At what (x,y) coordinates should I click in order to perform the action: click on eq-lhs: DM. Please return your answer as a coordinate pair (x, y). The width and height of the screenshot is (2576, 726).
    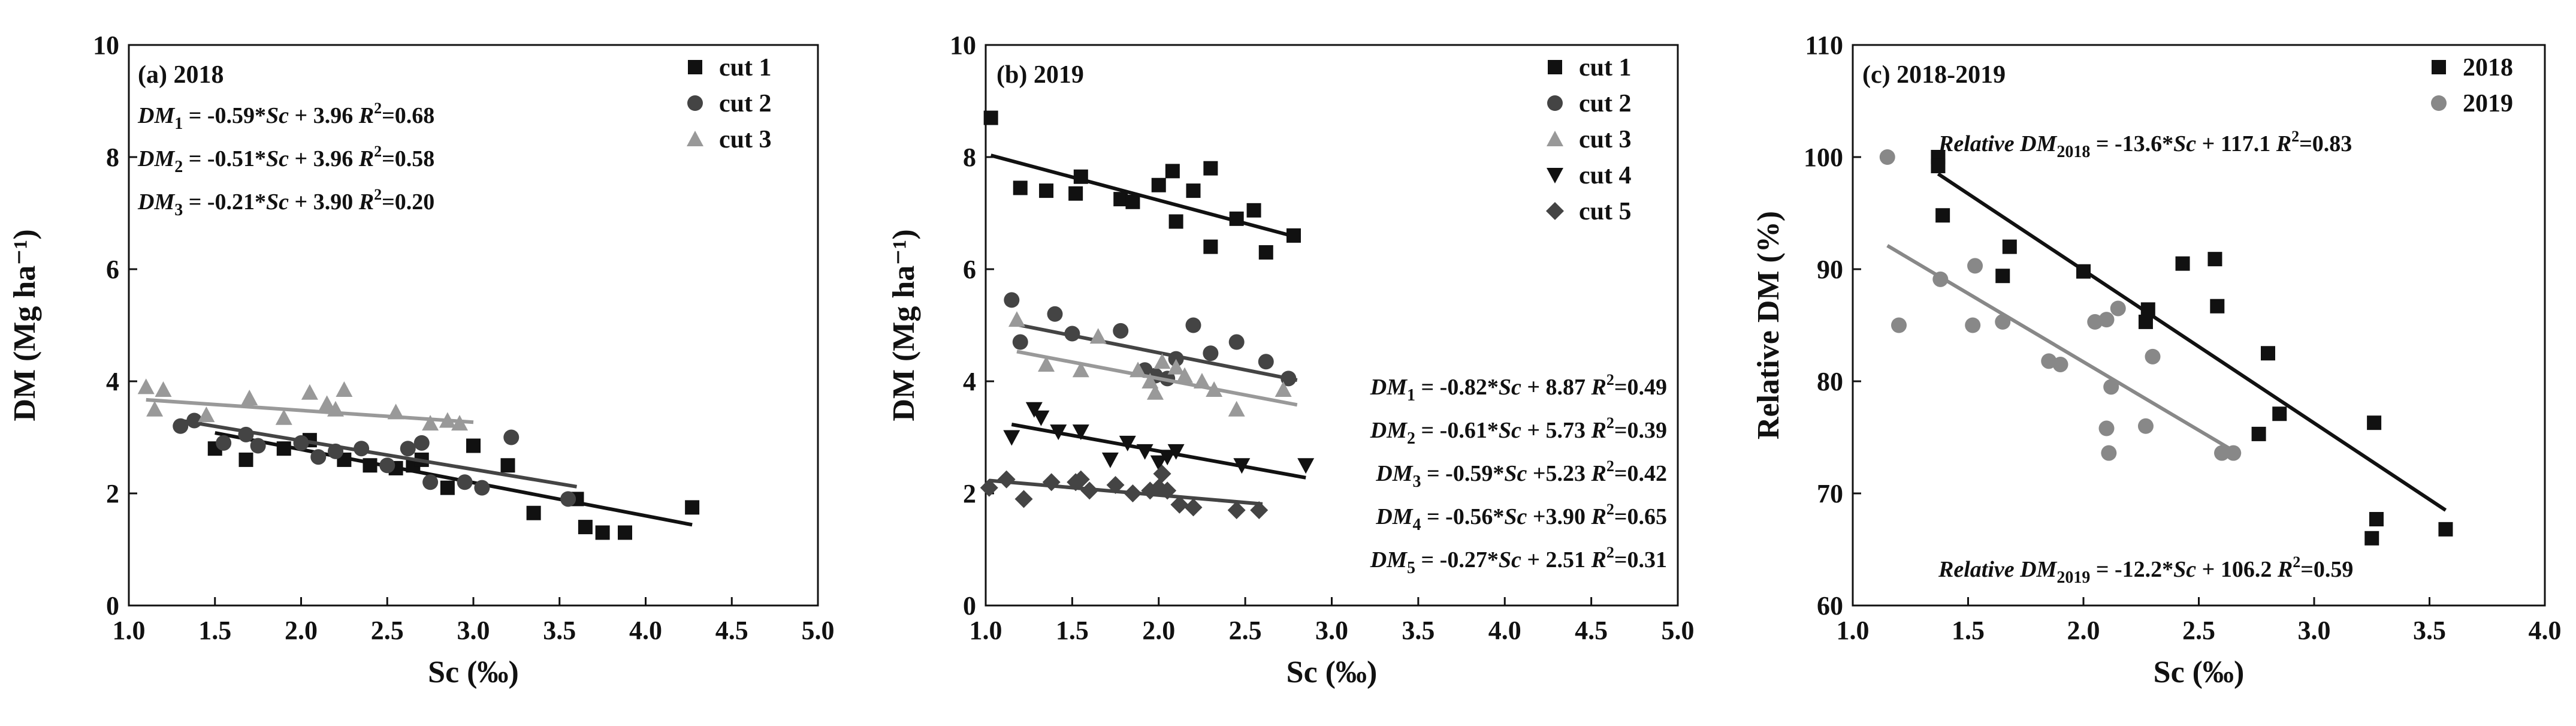
    Looking at the image, I should click on (1389, 387).